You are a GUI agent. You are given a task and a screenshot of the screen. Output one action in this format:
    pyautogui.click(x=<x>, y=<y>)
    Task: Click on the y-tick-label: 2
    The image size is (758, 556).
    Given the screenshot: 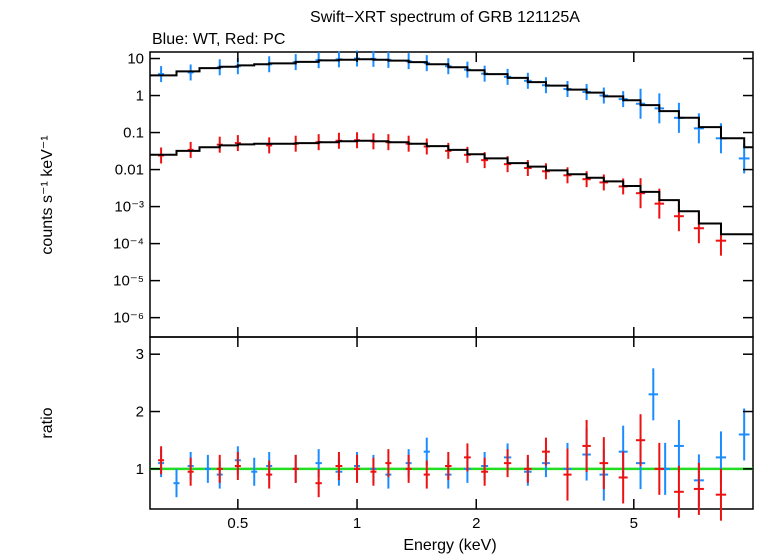 What is the action you would take?
    pyautogui.click(x=140, y=412)
    